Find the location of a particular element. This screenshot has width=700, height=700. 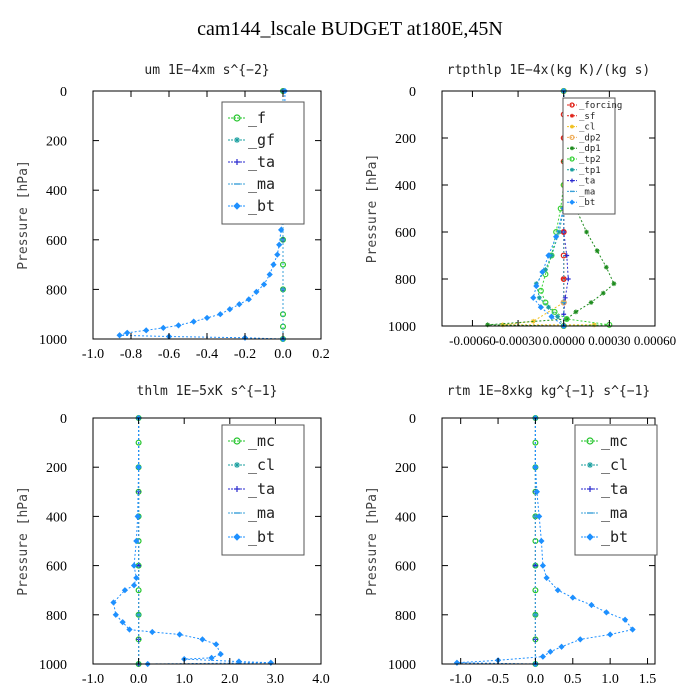

x-tick-label: -0.8 is located at coordinates (131, 354).